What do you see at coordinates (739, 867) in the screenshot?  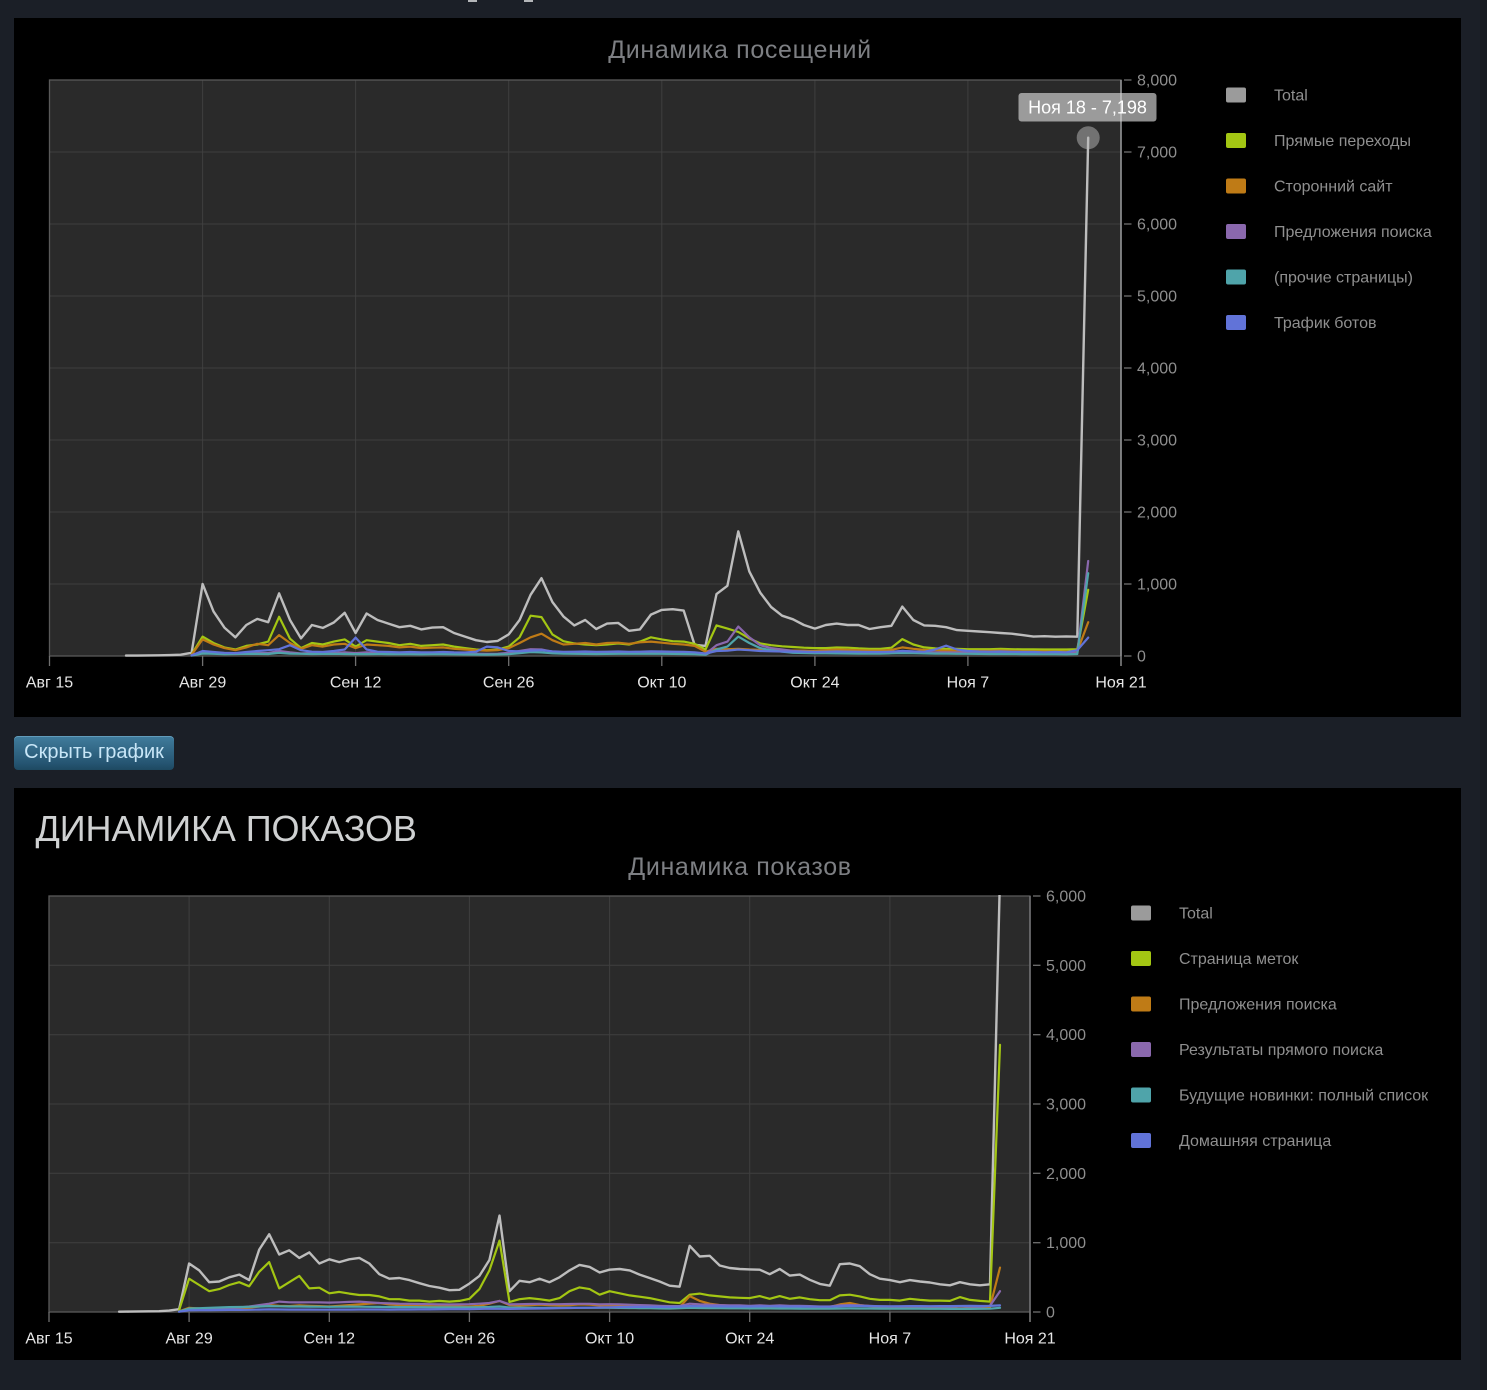 I see `svg-text: Динамика показов` at bounding box center [739, 867].